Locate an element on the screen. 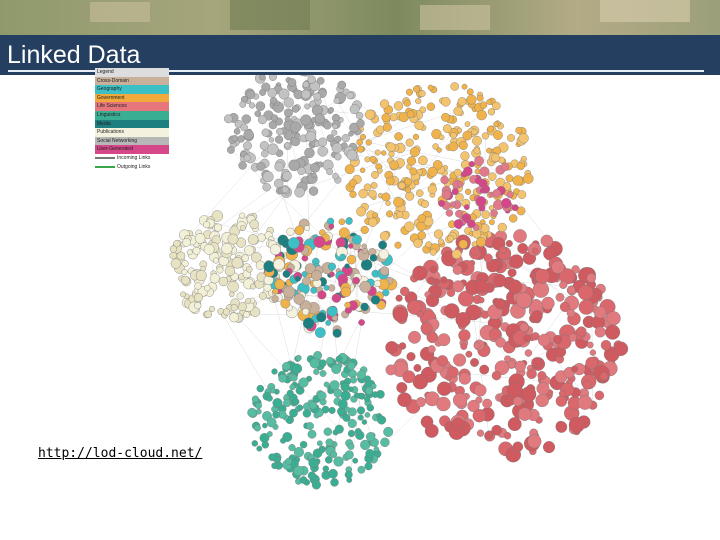 This screenshot has height=540, width=720. legend-title: Legend is located at coordinates (132, 72).